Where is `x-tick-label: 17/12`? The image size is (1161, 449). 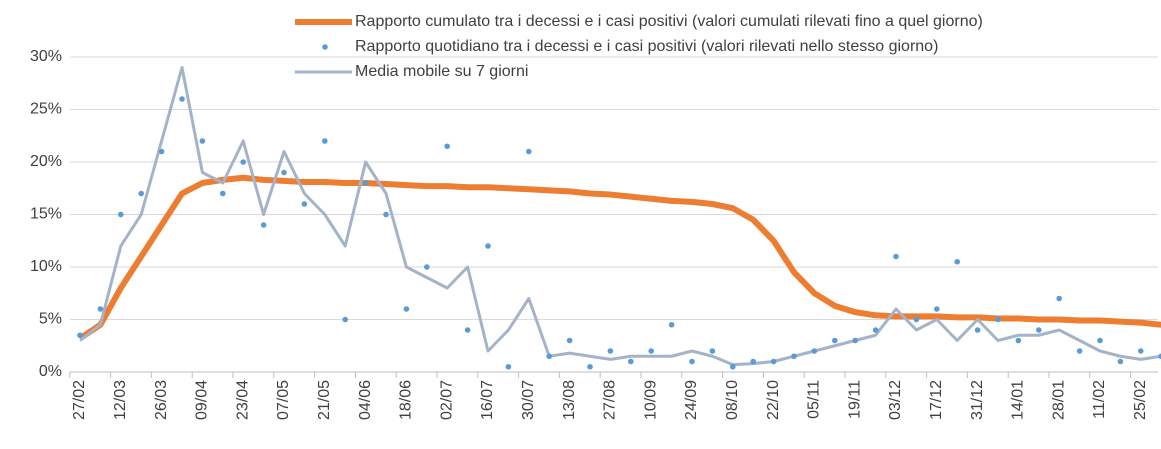
x-tick-label: 17/12 is located at coordinates (936, 400).